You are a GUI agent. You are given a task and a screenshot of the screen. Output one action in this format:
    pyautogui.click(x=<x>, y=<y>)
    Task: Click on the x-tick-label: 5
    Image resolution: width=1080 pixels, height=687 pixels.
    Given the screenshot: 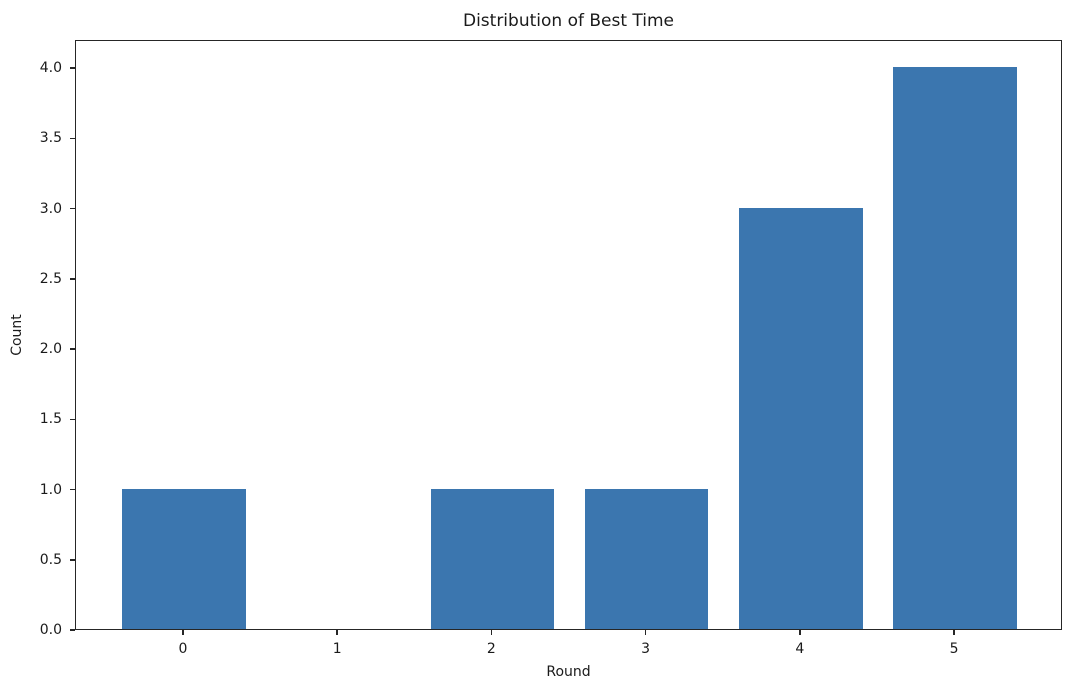 What is the action you would take?
    pyautogui.click(x=954, y=649)
    